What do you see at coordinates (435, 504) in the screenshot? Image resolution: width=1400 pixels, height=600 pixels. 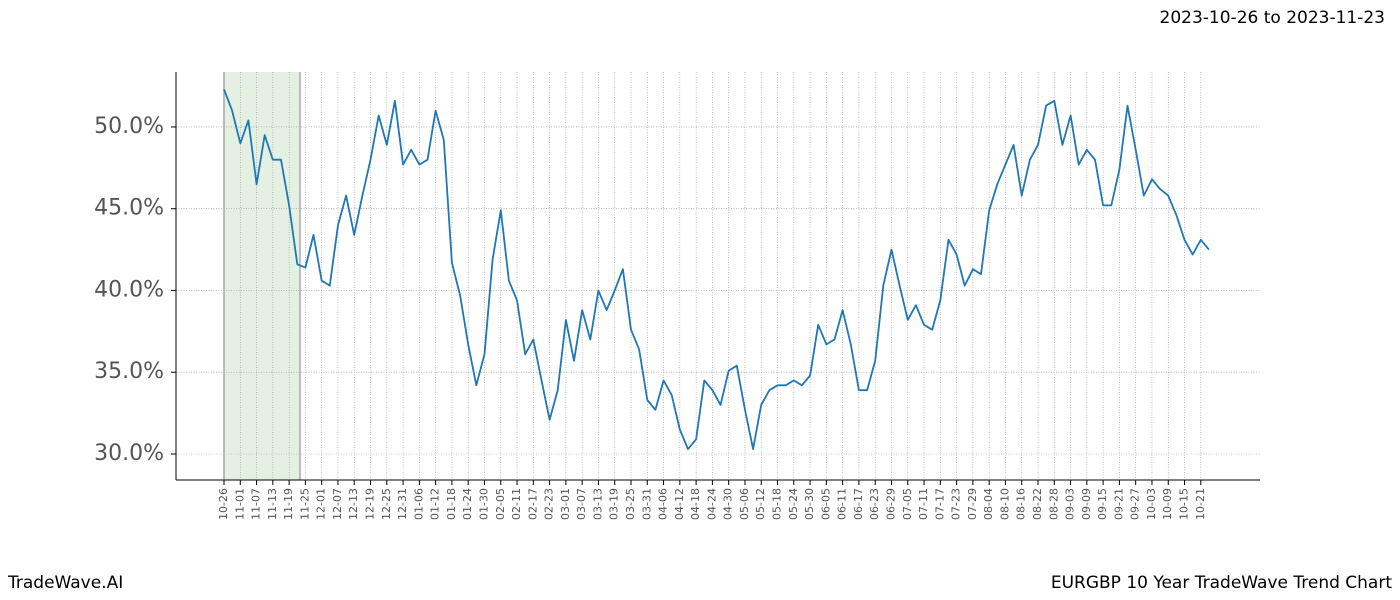 I see `x-tick-label: 01-12` at bounding box center [435, 504].